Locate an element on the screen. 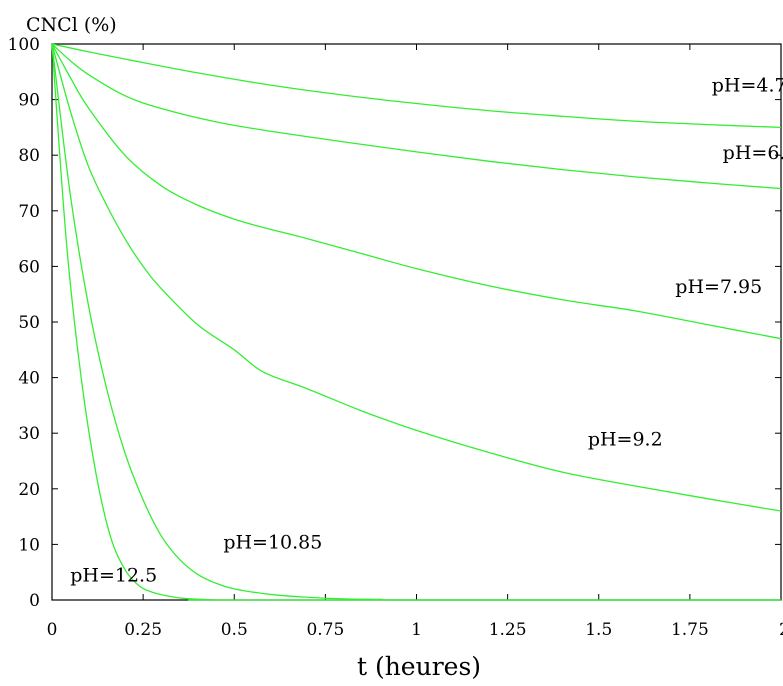 The width and height of the screenshot is (783, 686). series-annotation-3: pH=9.2 is located at coordinates (625, 439).